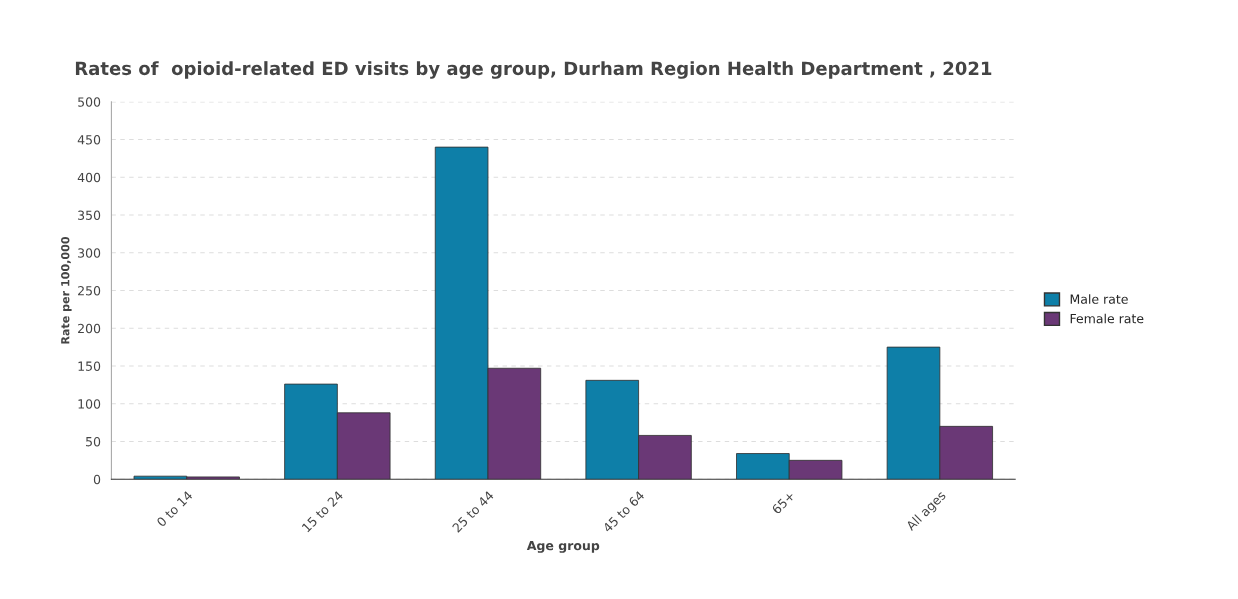  I want to click on x-tick-label: 25 to 44, so click(473, 511).